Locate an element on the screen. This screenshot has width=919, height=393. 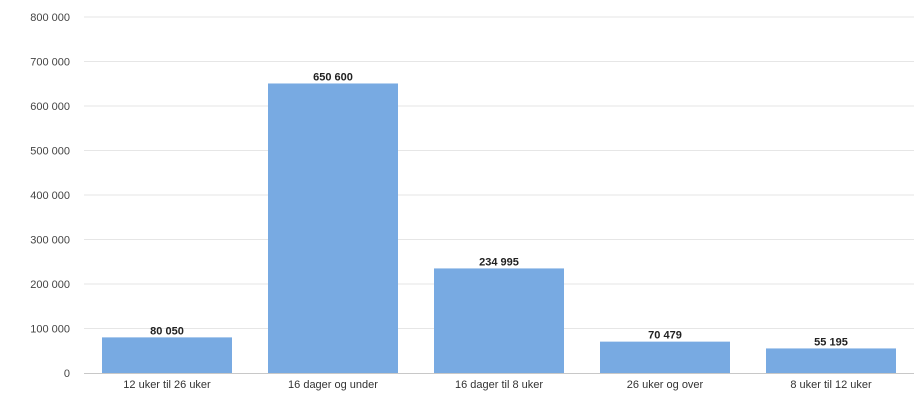
y-tick-label: 300 000 is located at coordinates (50, 241).